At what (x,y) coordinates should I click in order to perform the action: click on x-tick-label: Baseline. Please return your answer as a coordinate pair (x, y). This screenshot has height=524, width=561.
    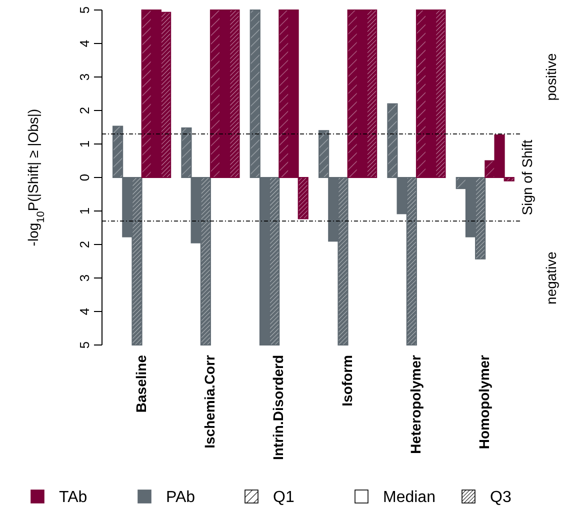
    Looking at the image, I should click on (140, 383).